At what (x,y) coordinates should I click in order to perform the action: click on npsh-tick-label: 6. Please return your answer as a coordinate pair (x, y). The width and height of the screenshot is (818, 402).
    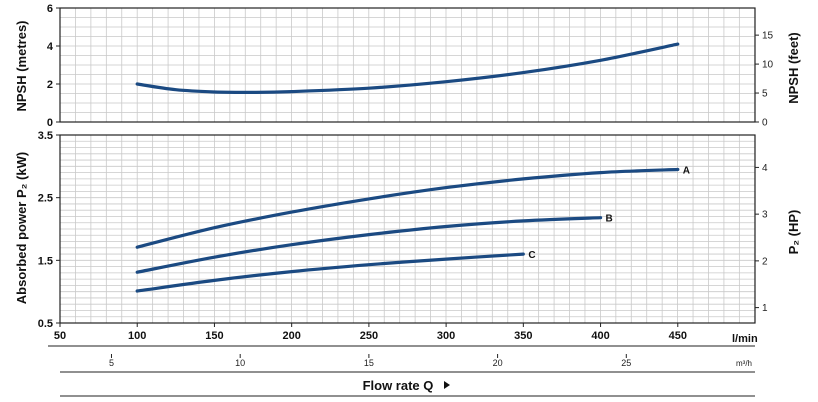
    Looking at the image, I should click on (50, 9).